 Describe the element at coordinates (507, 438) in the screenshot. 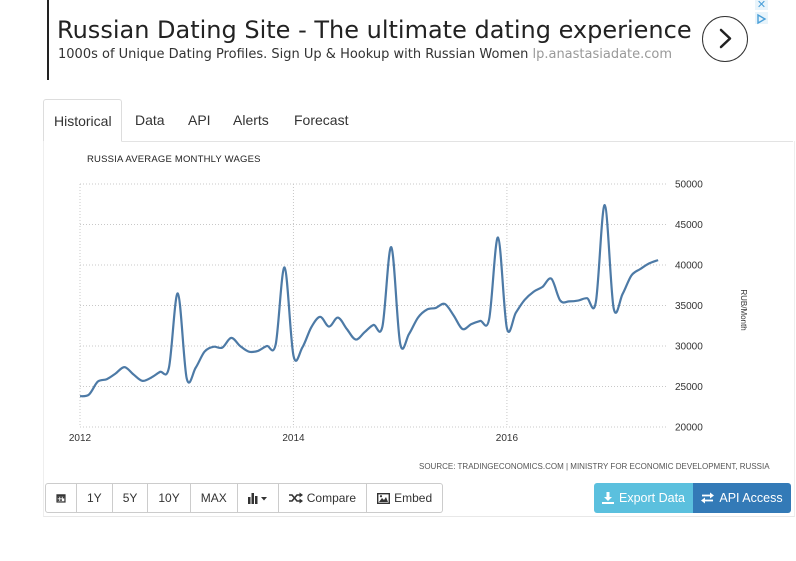

I see `x-tick-label: 2016` at that location.